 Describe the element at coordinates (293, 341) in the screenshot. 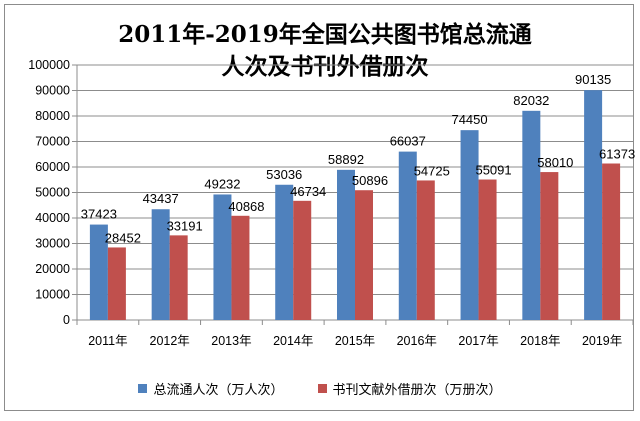

I see `x-tick-label: 2014年` at that location.